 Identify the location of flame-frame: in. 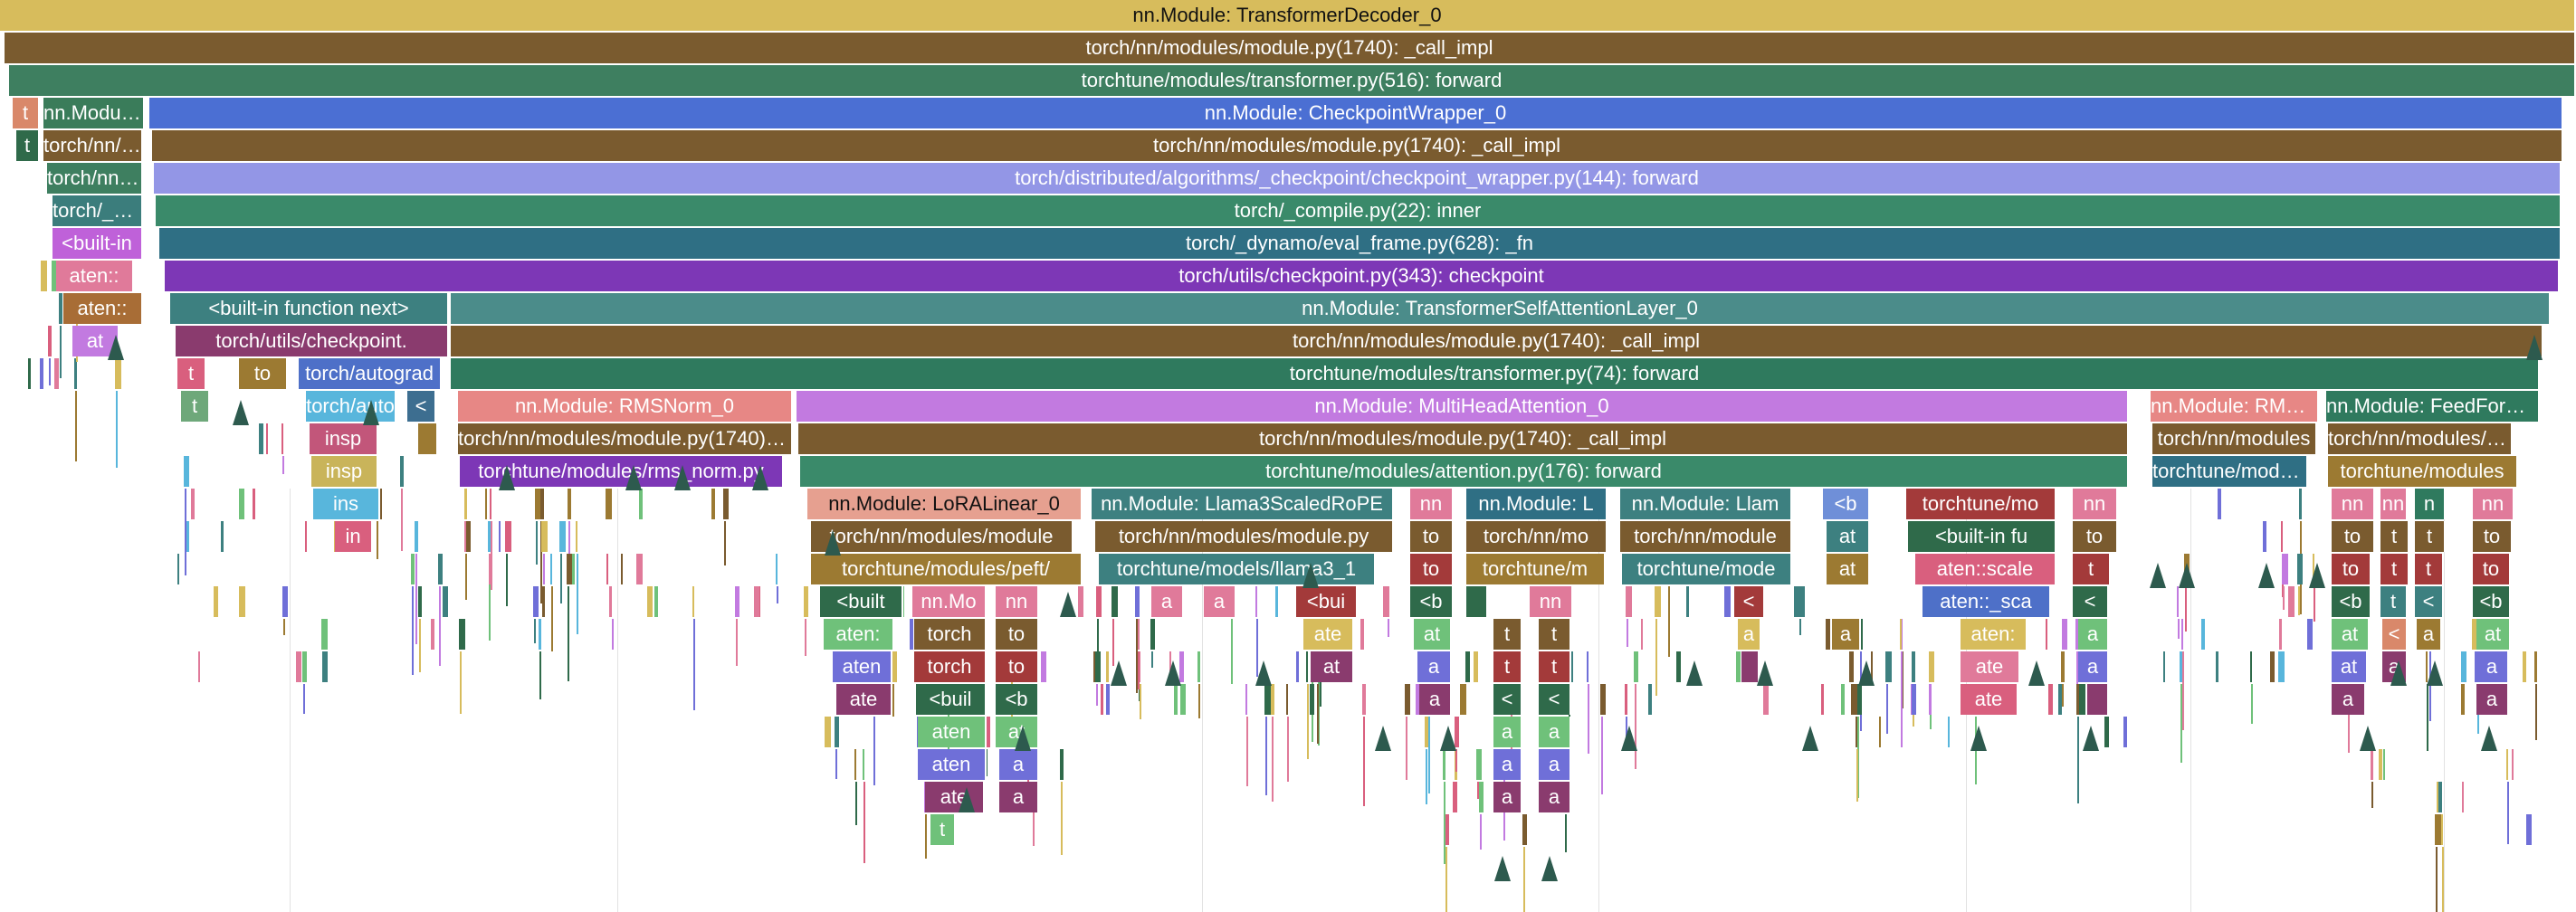
(354, 536).